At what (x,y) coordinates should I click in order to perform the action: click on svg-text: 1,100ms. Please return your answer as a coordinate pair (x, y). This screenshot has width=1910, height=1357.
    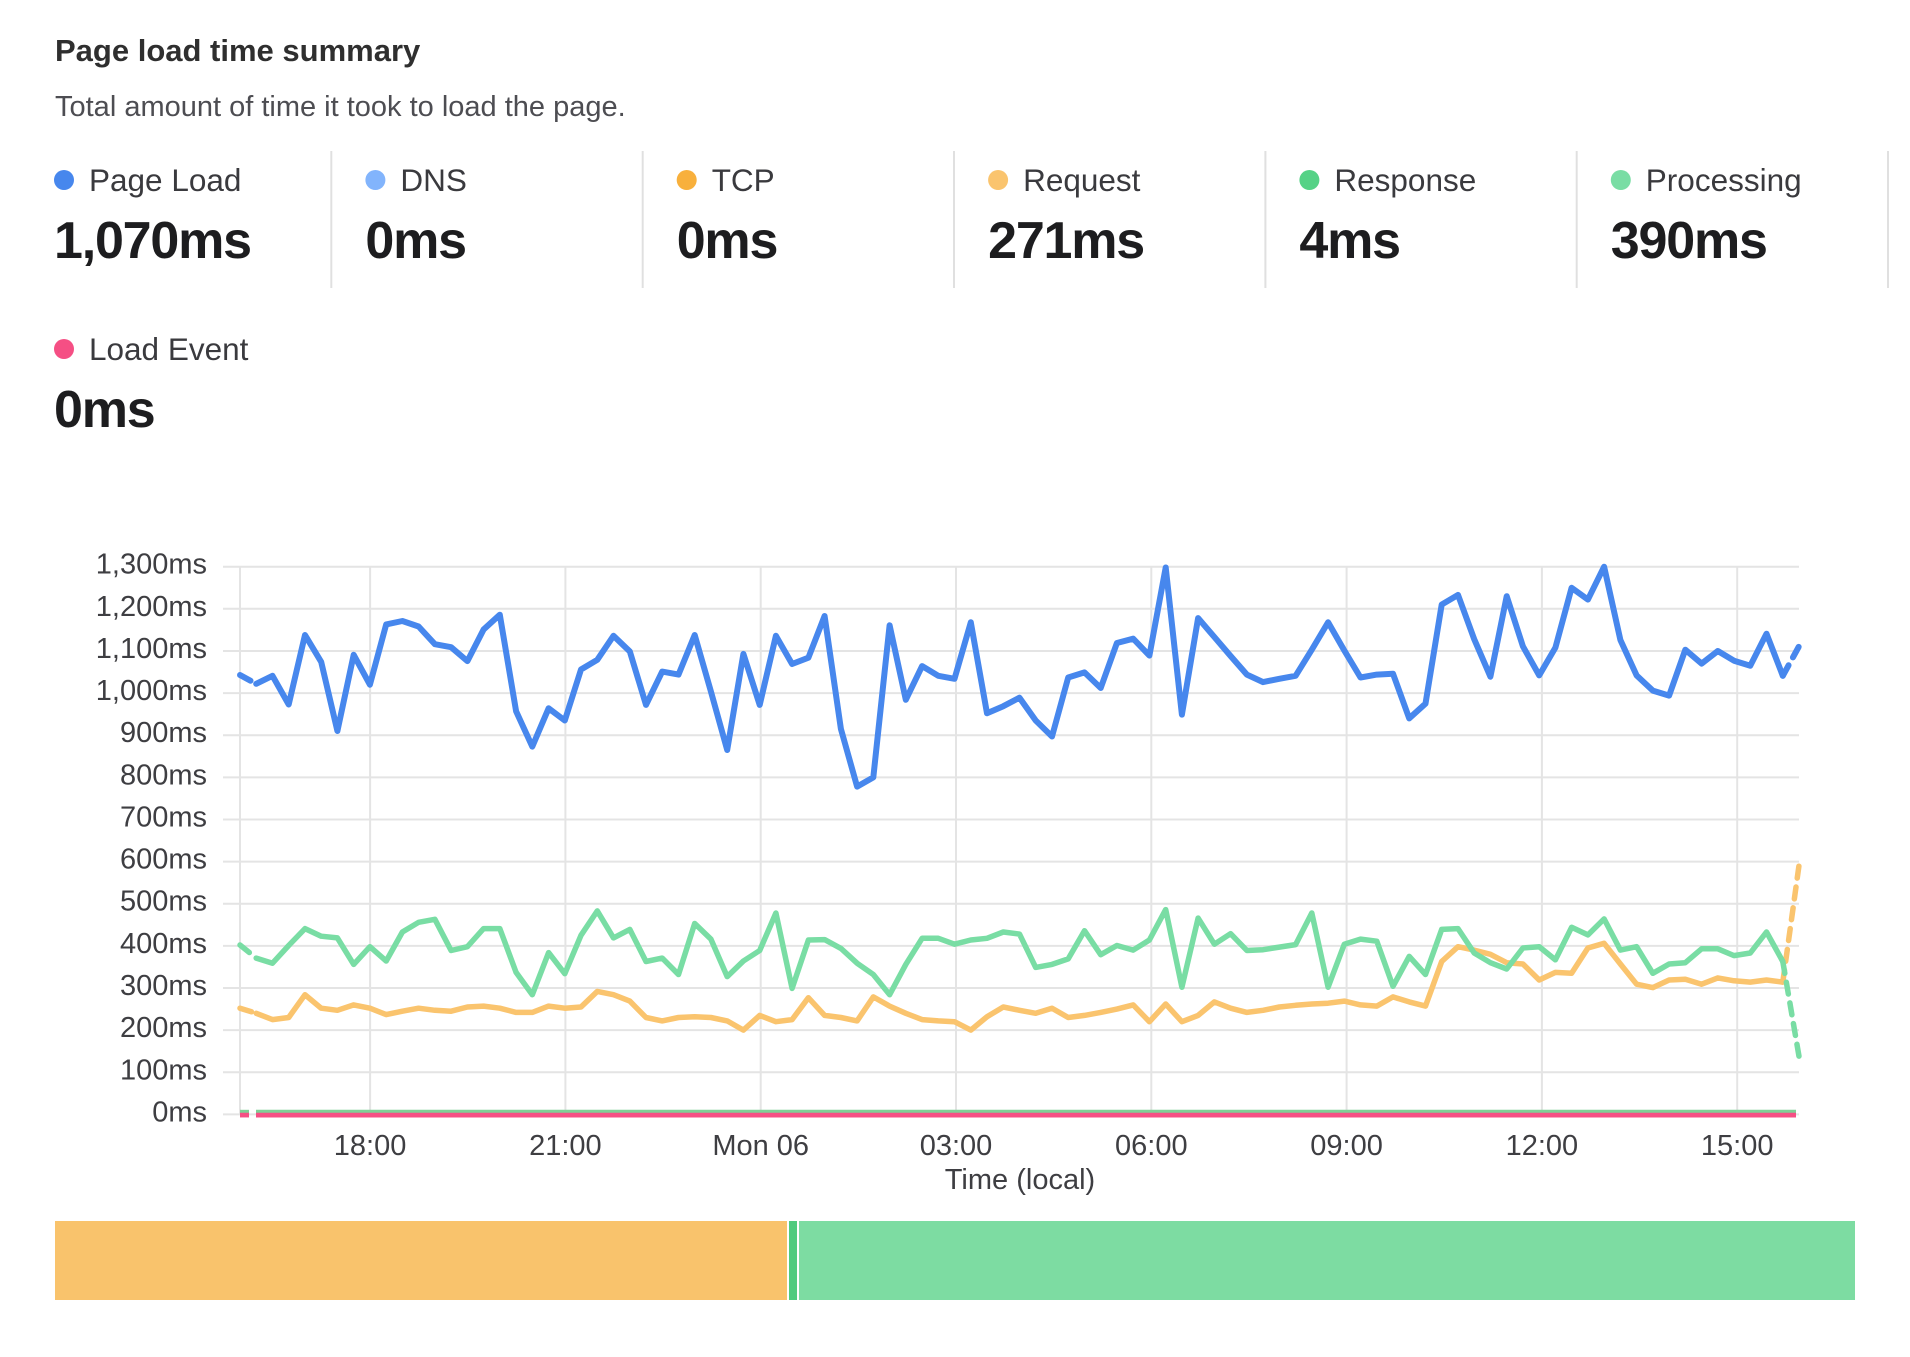
    Looking at the image, I should click on (151, 649).